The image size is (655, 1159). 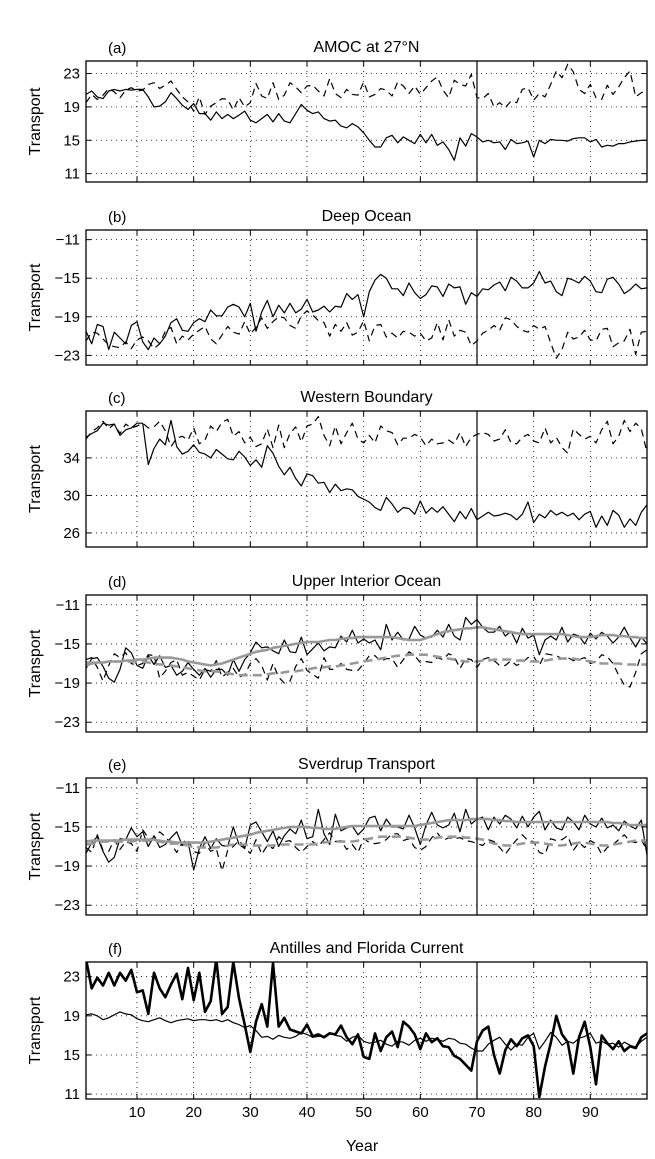 What do you see at coordinates (117, 217) in the screenshot?
I see `panel-label: (b)` at bounding box center [117, 217].